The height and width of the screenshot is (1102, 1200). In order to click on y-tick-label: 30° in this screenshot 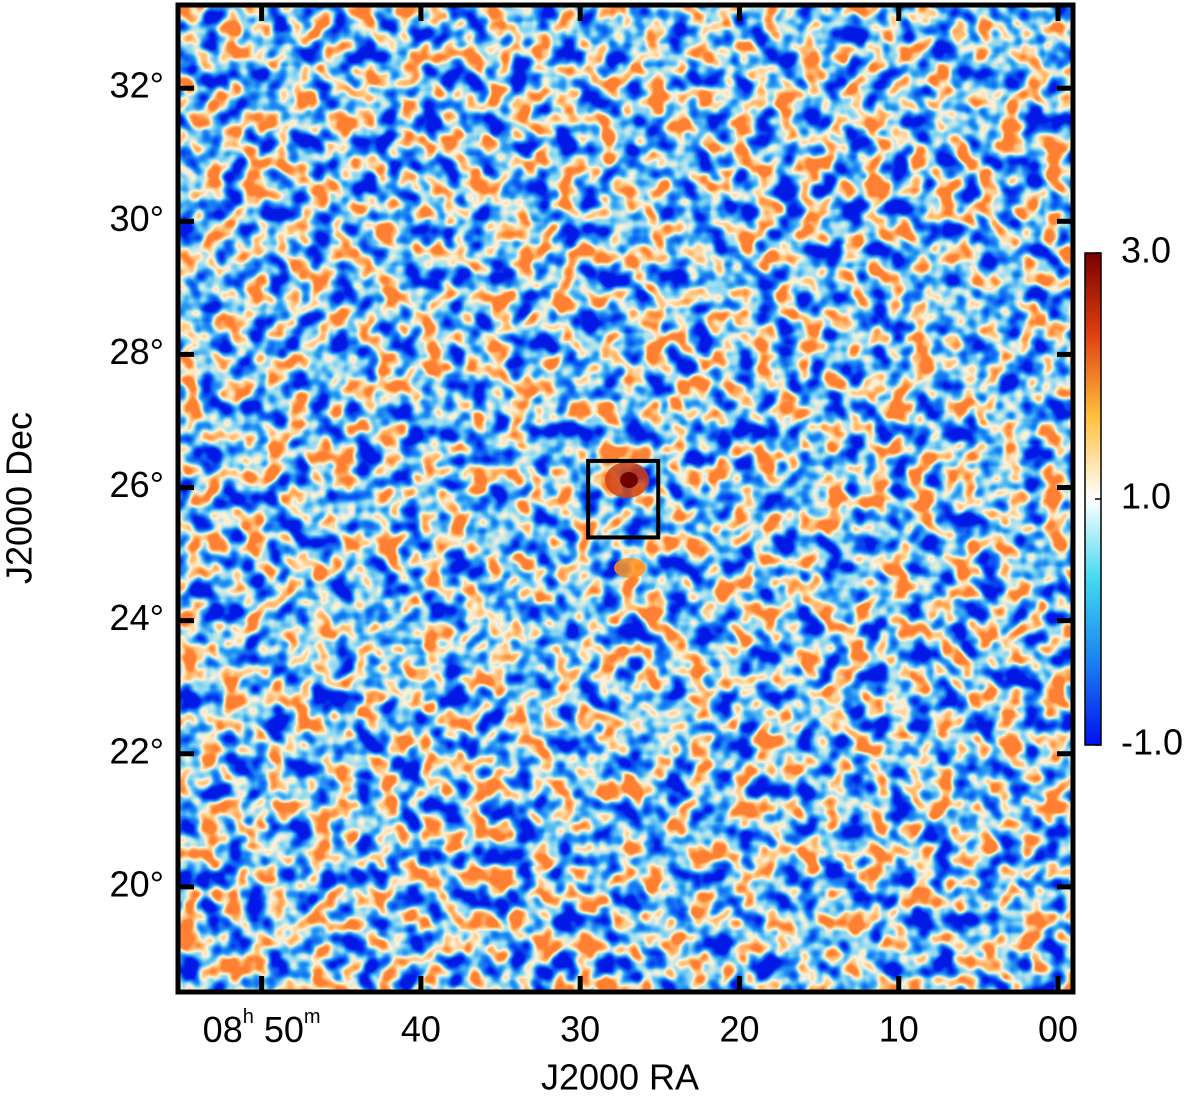, I will do `click(137, 218)`.